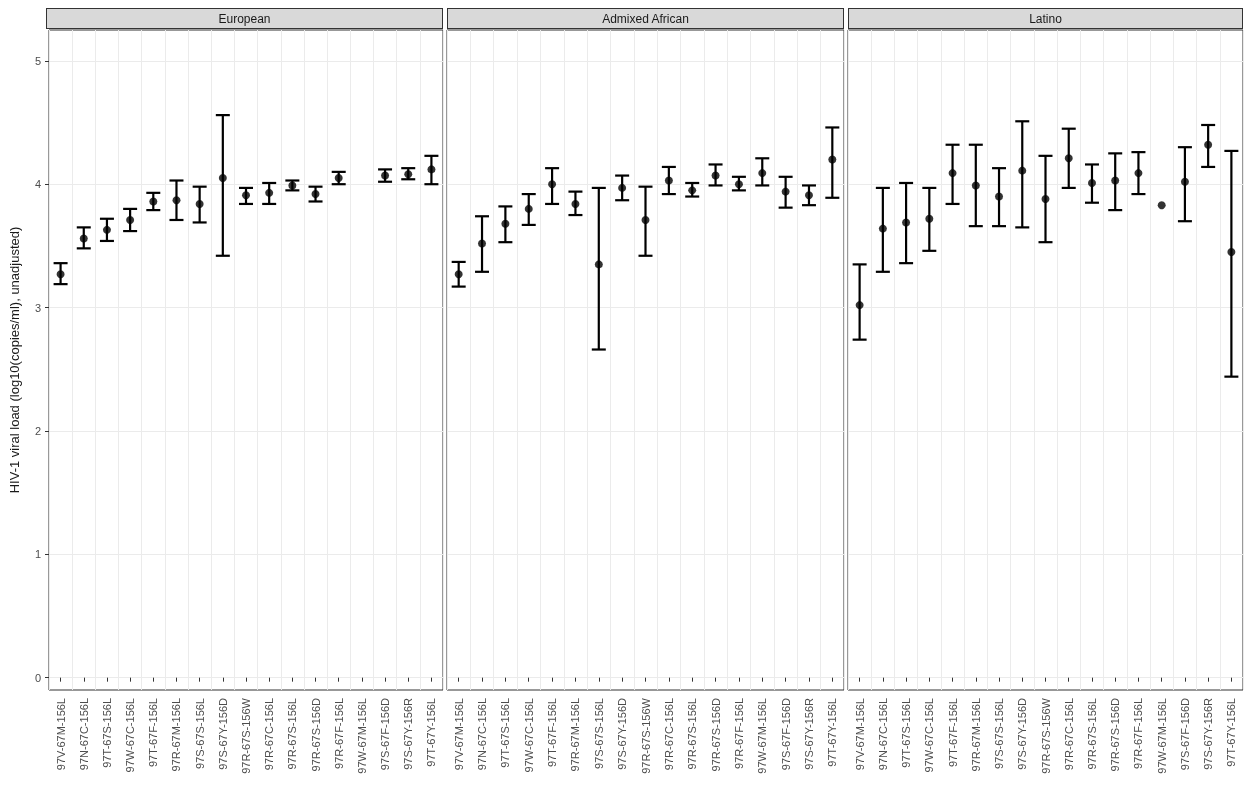 This screenshot has height=806, width=1246. What do you see at coordinates (244, 18) in the screenshot?
I see `chart-title: European` at bounding box center [244, 18].